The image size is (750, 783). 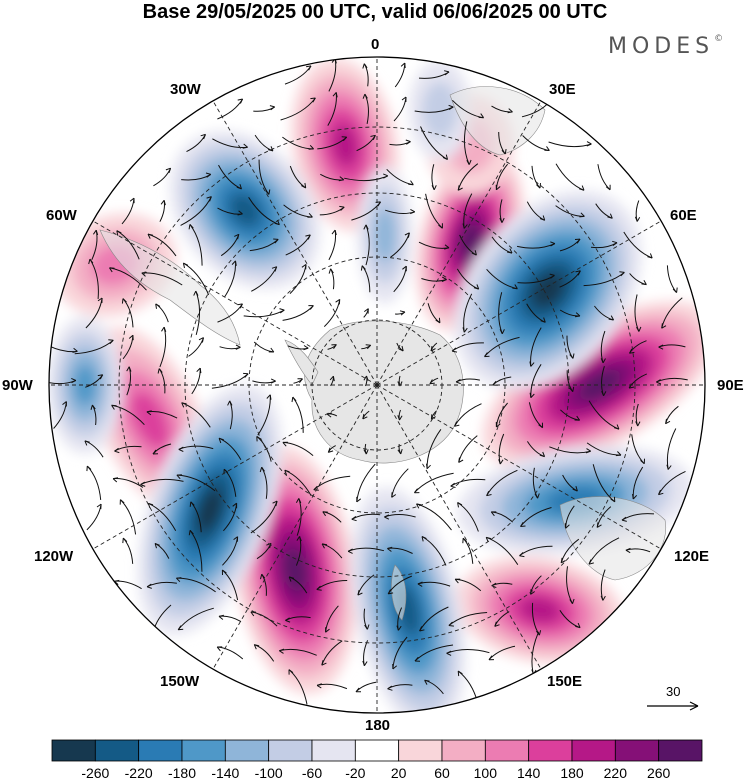 I want to click on lon-label-150e: 150E, so click(x=565, y=681).